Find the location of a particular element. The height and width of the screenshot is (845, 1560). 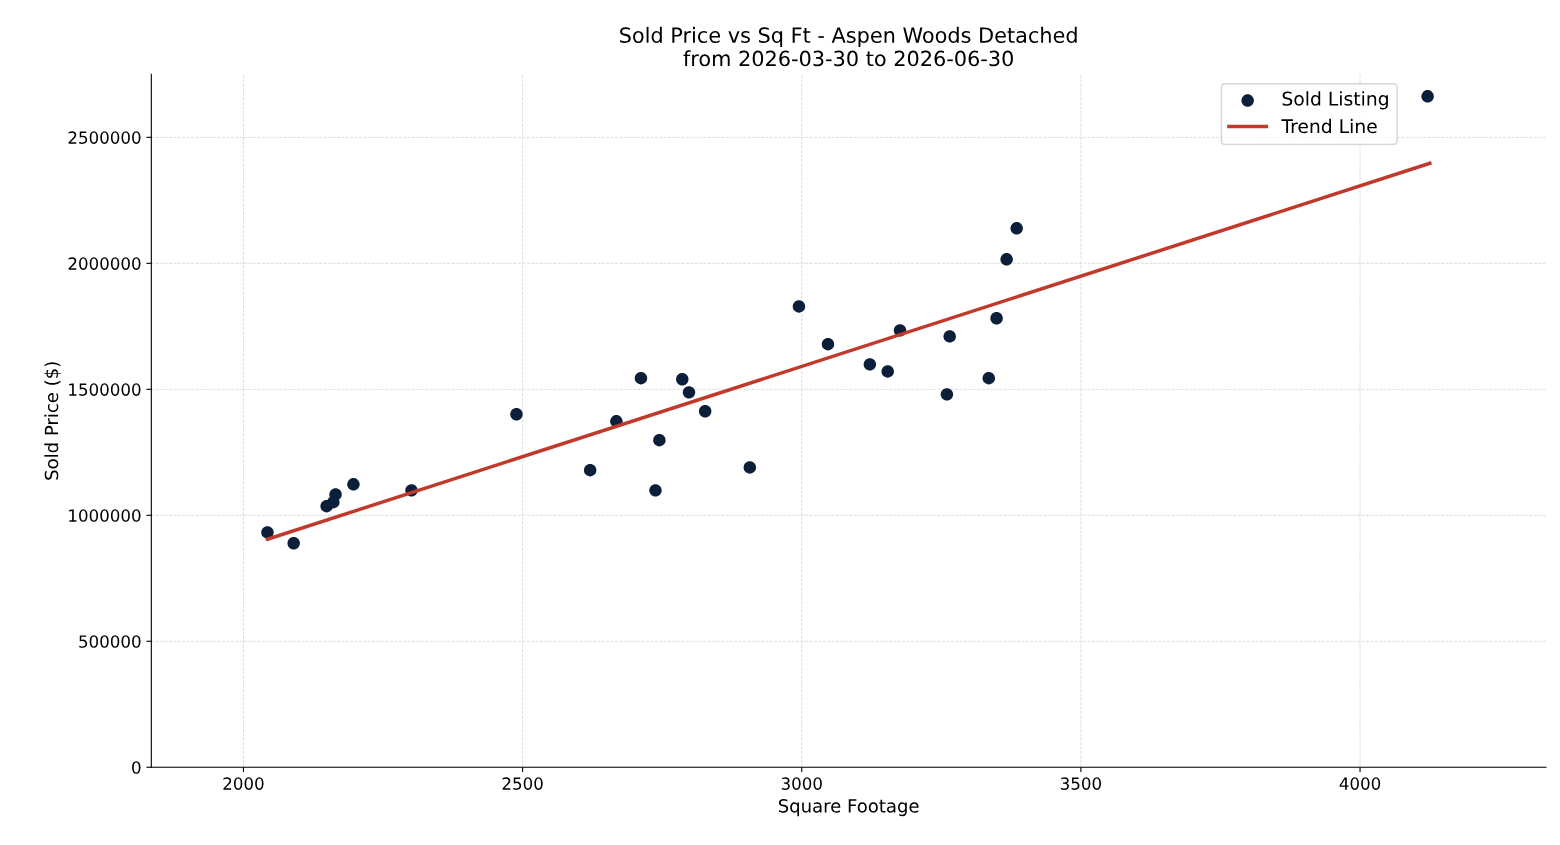

y-tick-label: 1000000 is located at coordinates (105, 515).